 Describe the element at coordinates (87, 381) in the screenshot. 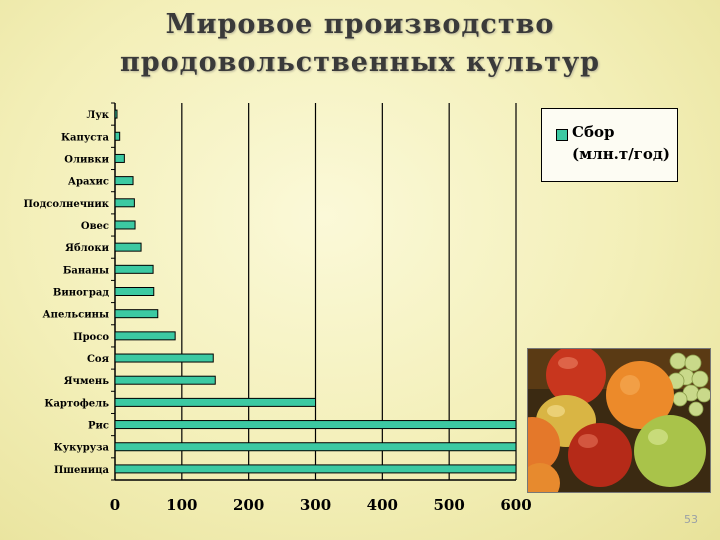

I see `category-label: Ячмень` at that location.